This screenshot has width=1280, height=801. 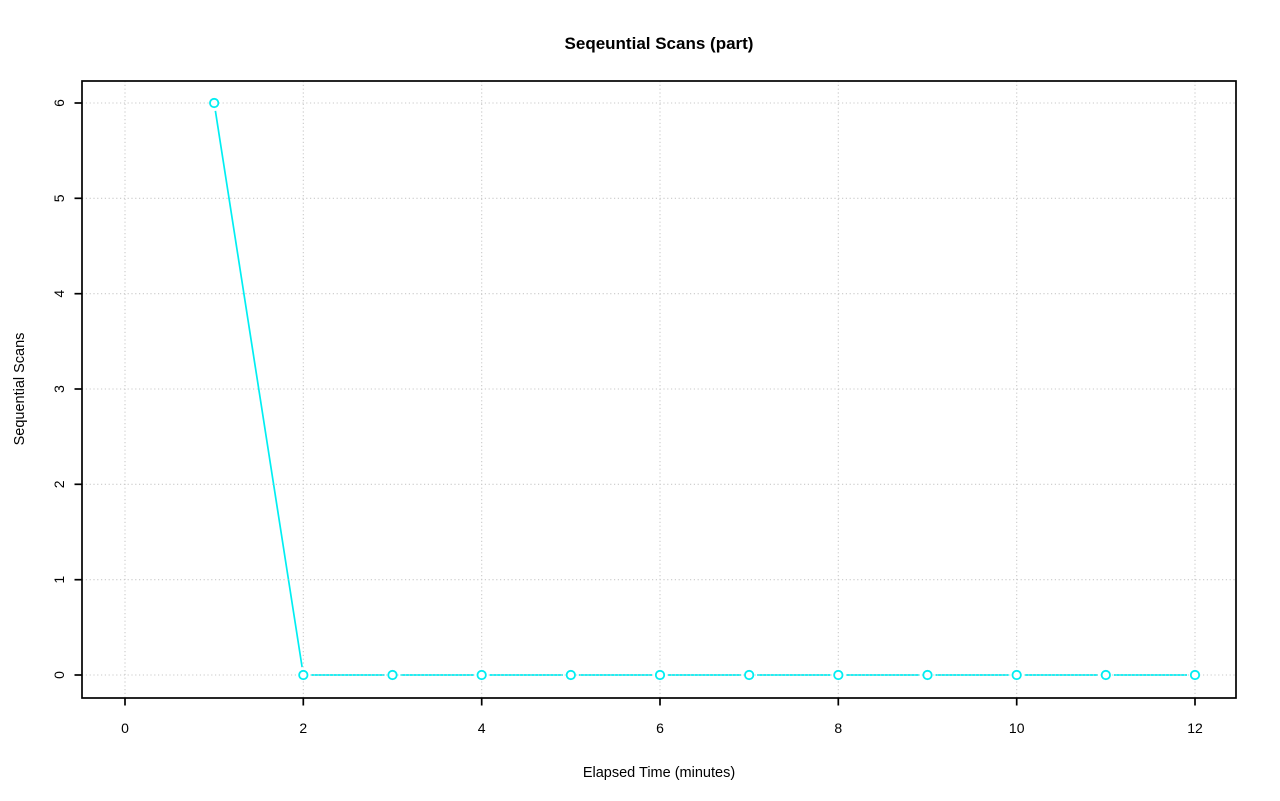 I want to click on x-tick-label: 0, so click(x=125, y=728).